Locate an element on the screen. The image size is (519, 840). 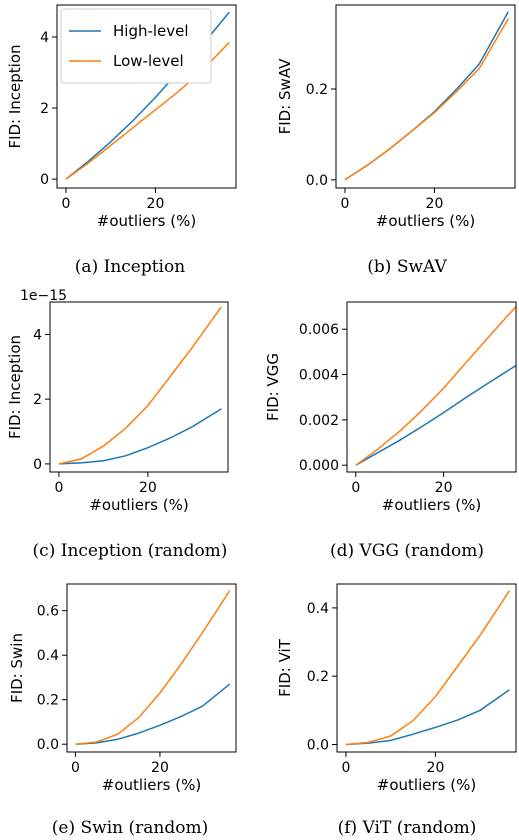
y-axis-label: FID: VGG is located at coordinates (273, 387).